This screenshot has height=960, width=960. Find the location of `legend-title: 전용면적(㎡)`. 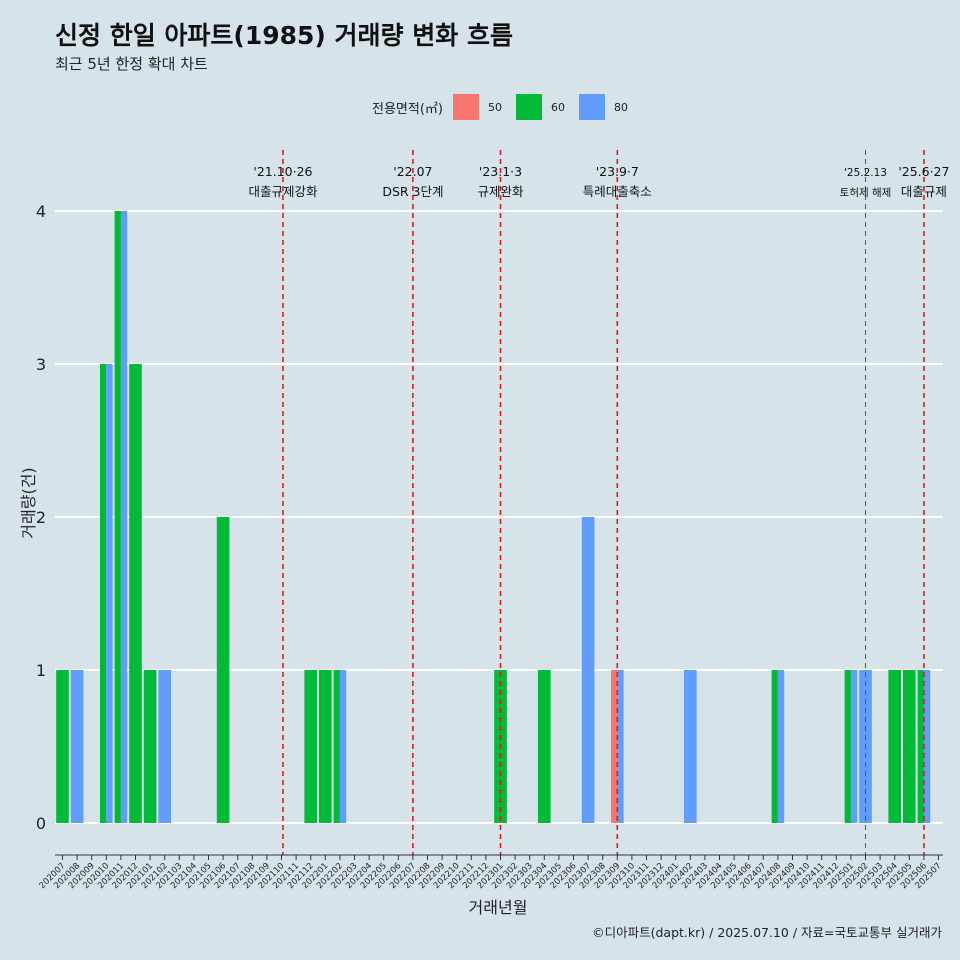

legend-title: 전용면적(㎡) is located at coordinates (407, 109).